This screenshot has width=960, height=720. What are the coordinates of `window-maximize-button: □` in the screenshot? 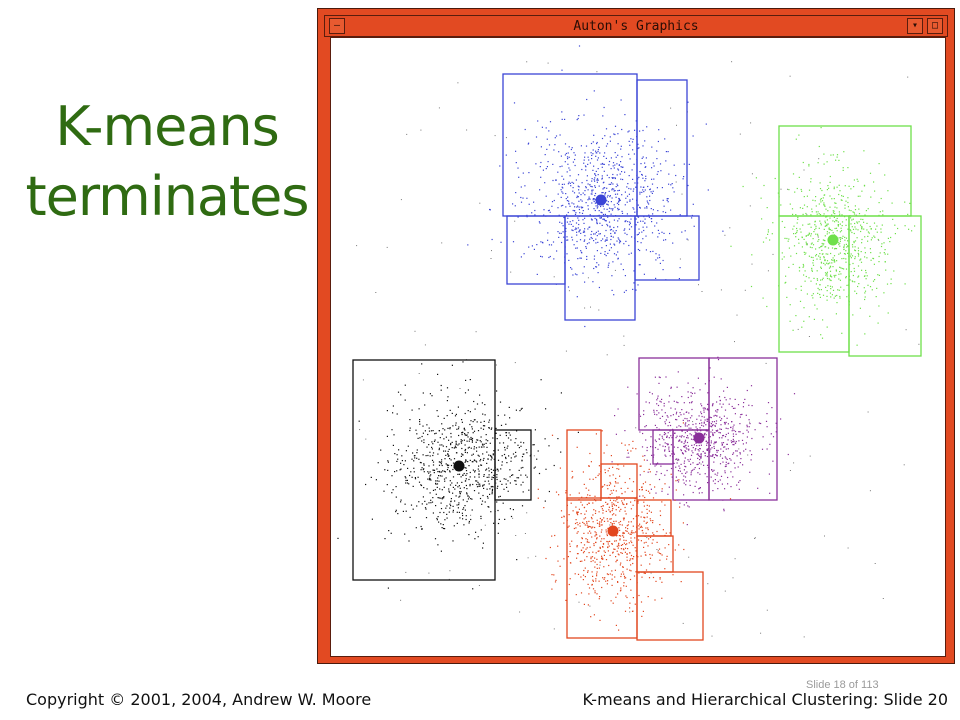 It's located at (935, 26).